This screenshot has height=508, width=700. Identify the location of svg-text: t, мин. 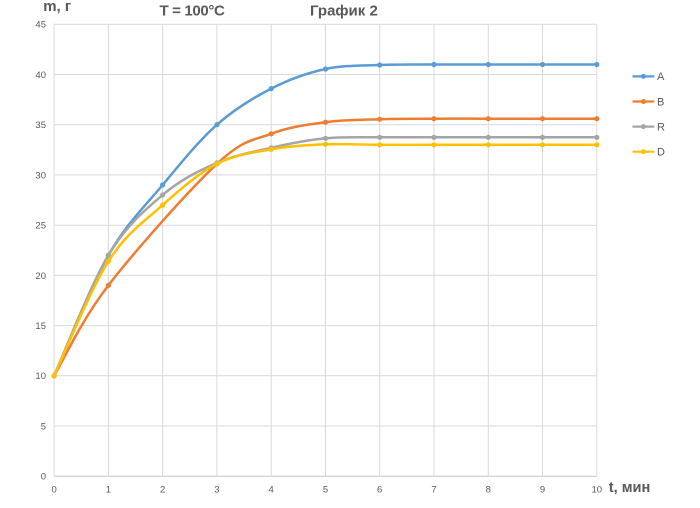
(630, 488).